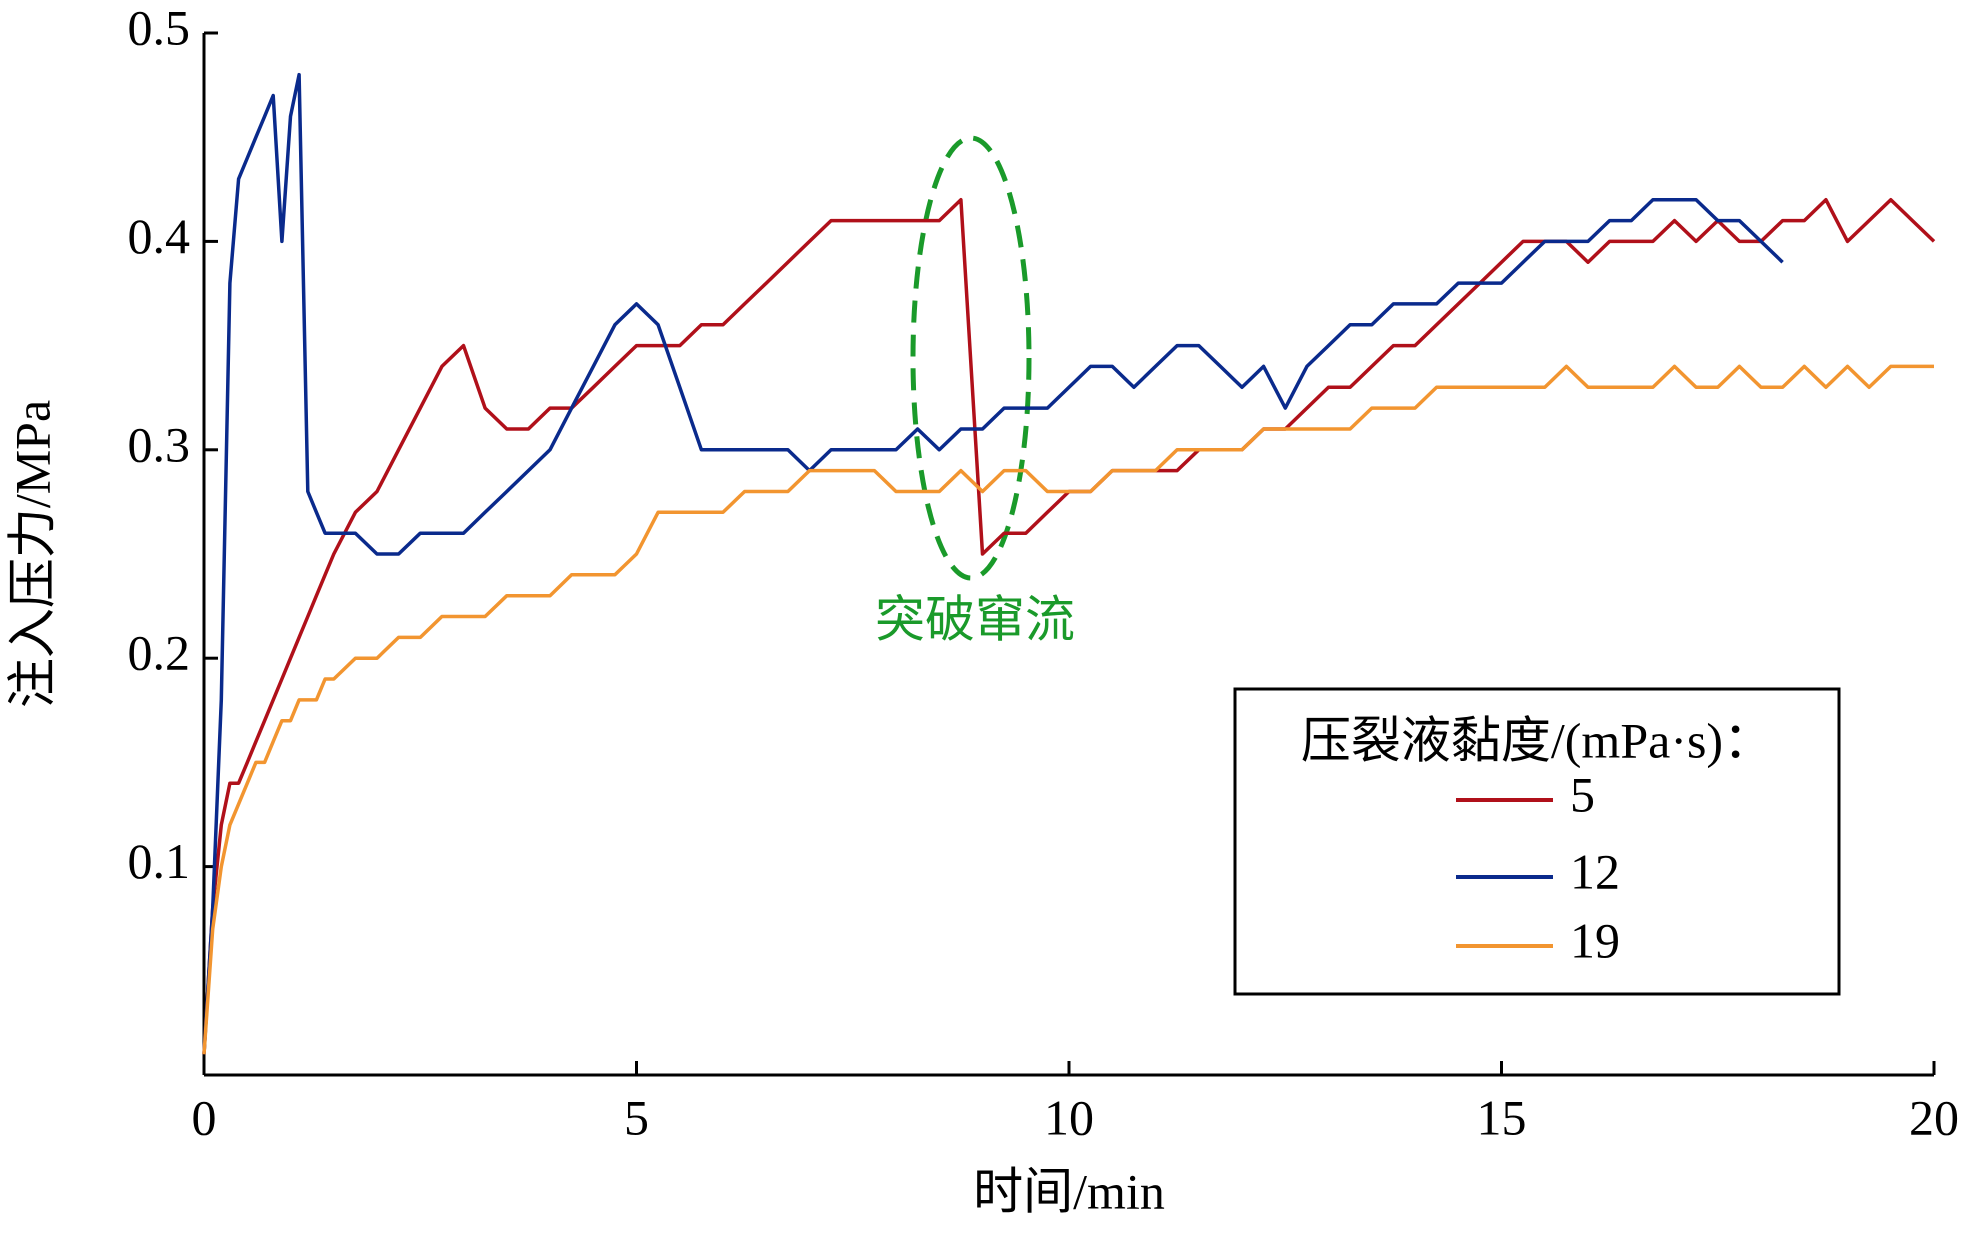  What do you see at coordinates (159, 861) in the screenshot?
I see `y-tick-label: 0.1` at bounding box center [159, 861].